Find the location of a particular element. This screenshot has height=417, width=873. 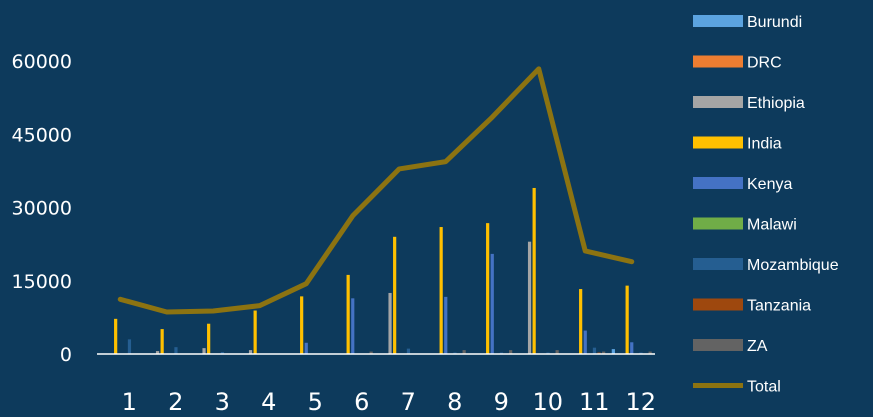

legend-label: Ethiopia is located at coordinates (776, 103).